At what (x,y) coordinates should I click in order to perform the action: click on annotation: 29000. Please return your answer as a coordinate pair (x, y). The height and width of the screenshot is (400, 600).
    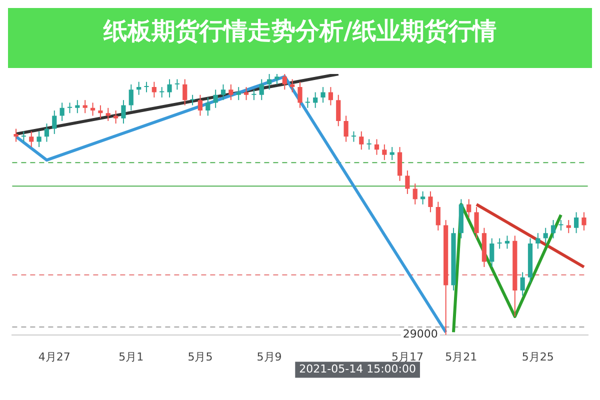
    Looking at the image, I should click on (420, 334).